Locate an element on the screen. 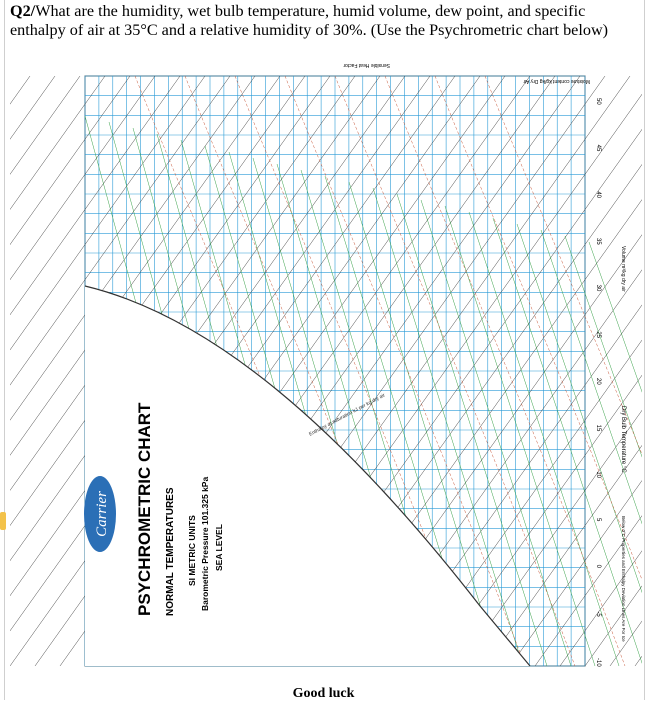 The height and width of the screenshot is (702, 647). dry-bulb-tick-label: 20 is located at coordinates (598, 381).